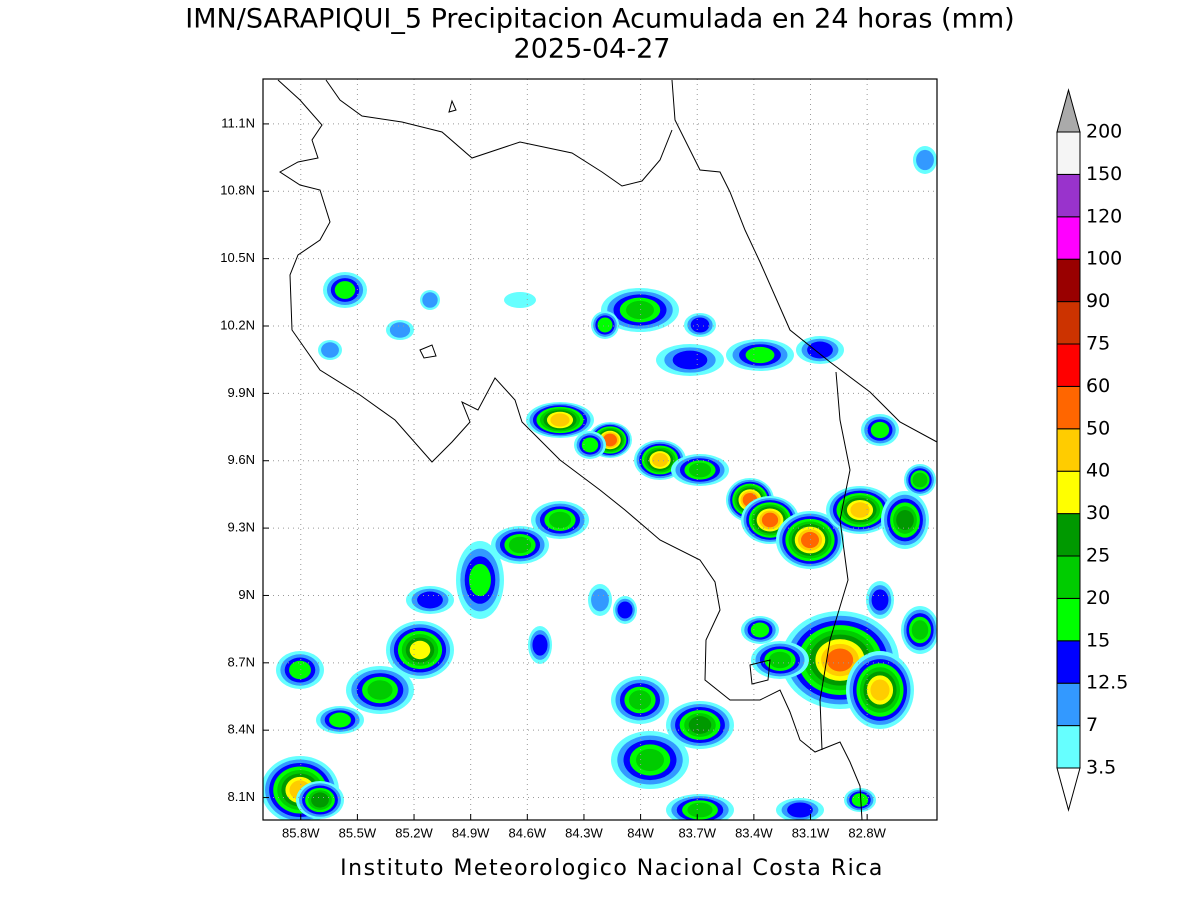 The image size is (1200, 900). Describe the element at coordinates (1104, 174) in the screenshot. I see `colorbar-label: 150` at that location.